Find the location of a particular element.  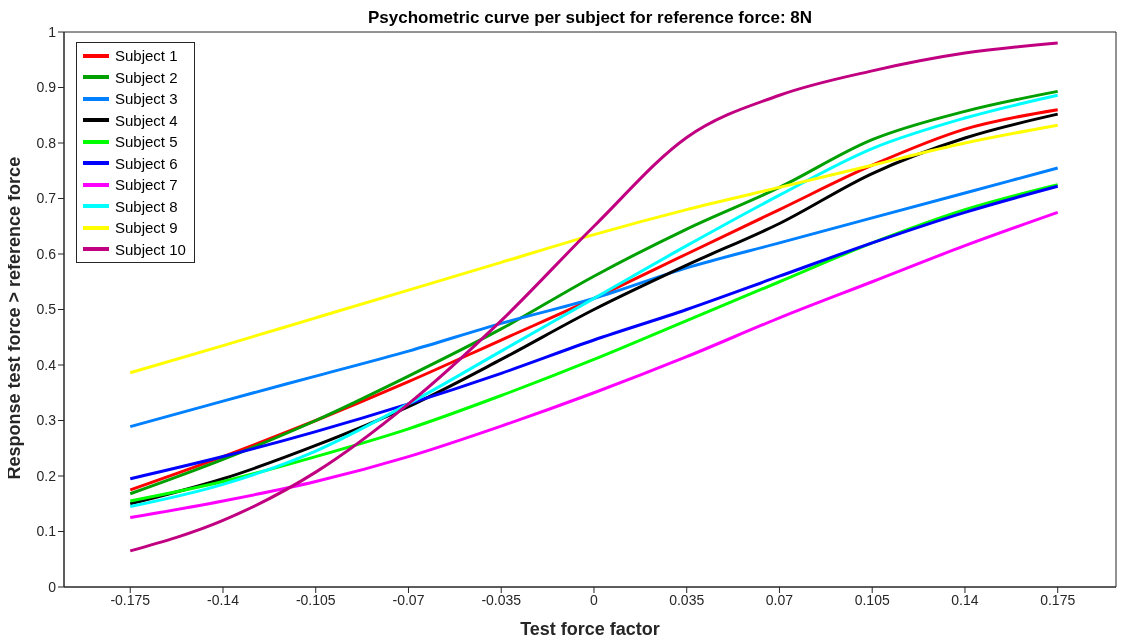

legend-label: Subject 9 is located at coordinates (146, 228).